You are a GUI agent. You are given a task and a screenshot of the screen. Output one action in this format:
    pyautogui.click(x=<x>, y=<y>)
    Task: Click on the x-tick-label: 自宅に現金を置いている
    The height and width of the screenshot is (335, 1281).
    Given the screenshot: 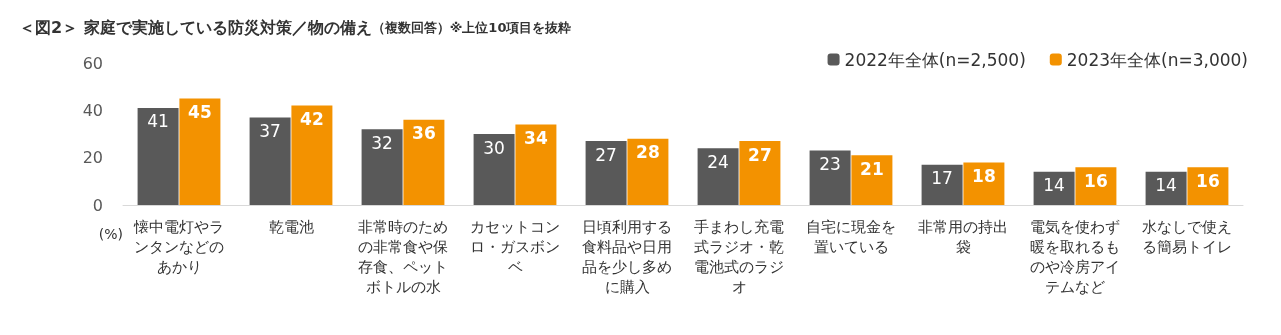 What is the action you would take?
    pyautogui.click(x=851, y=237)
    